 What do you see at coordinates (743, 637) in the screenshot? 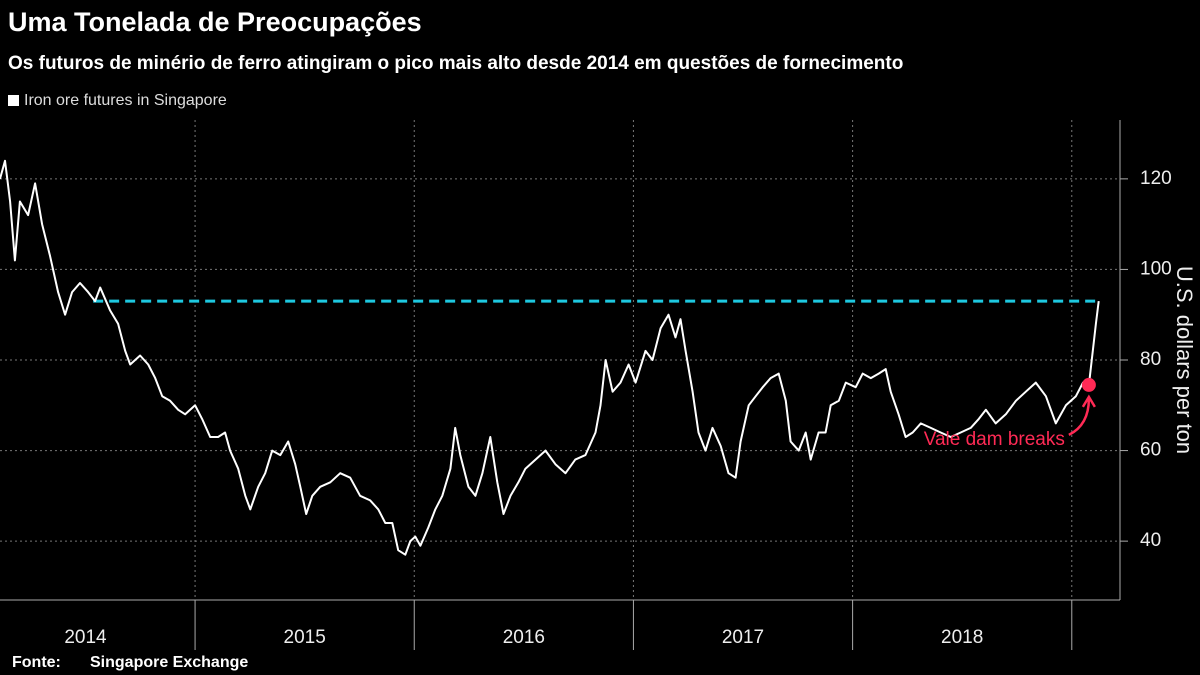
I see `x-tick-label: 2017` at bounding box center [743, 637].